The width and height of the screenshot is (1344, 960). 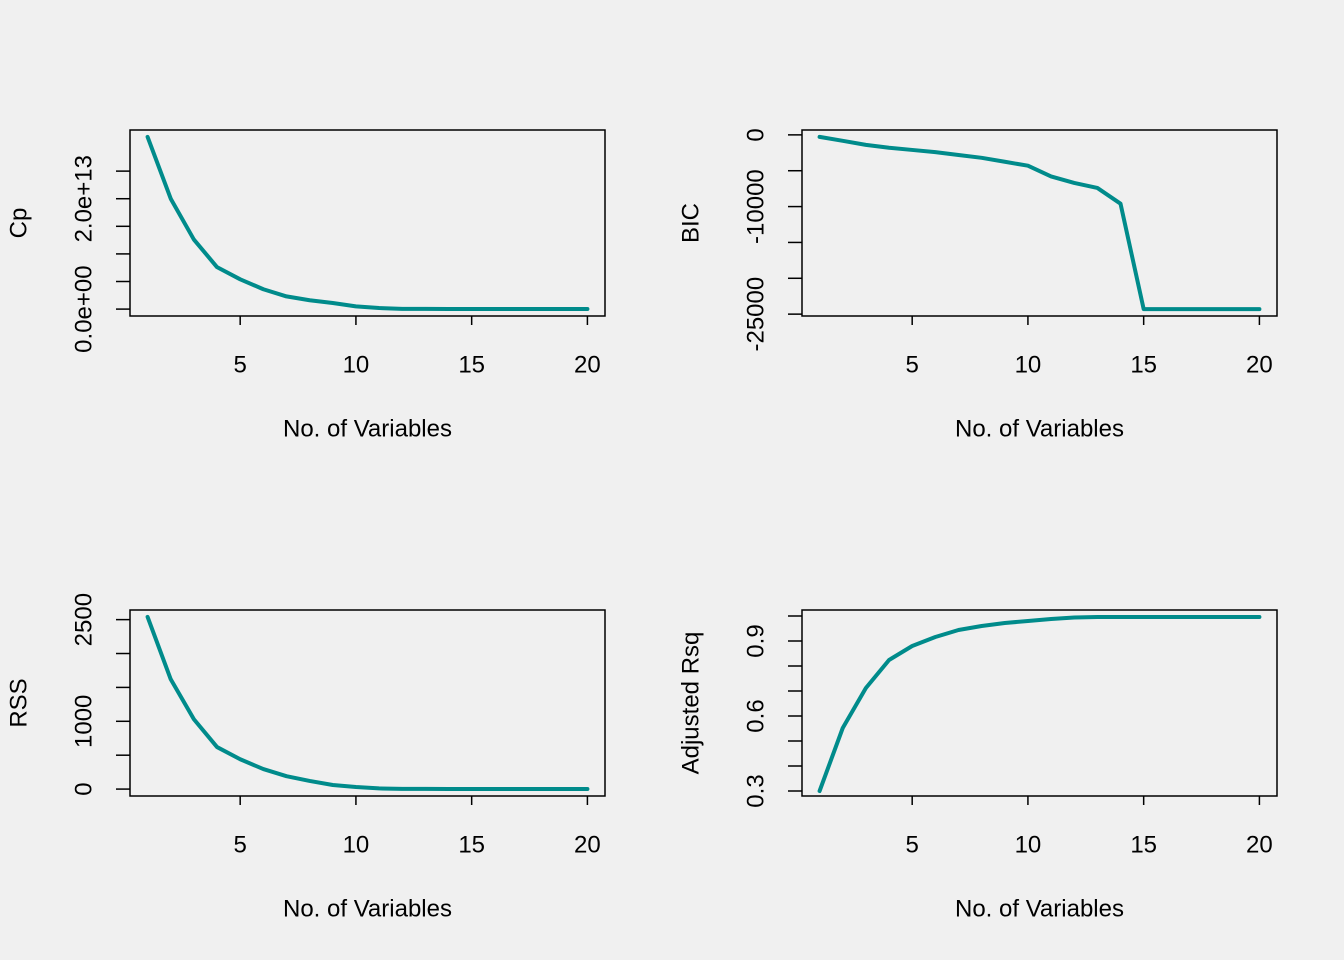 I want to click on y-tick-label: 1000, so click(x=83, y=721).